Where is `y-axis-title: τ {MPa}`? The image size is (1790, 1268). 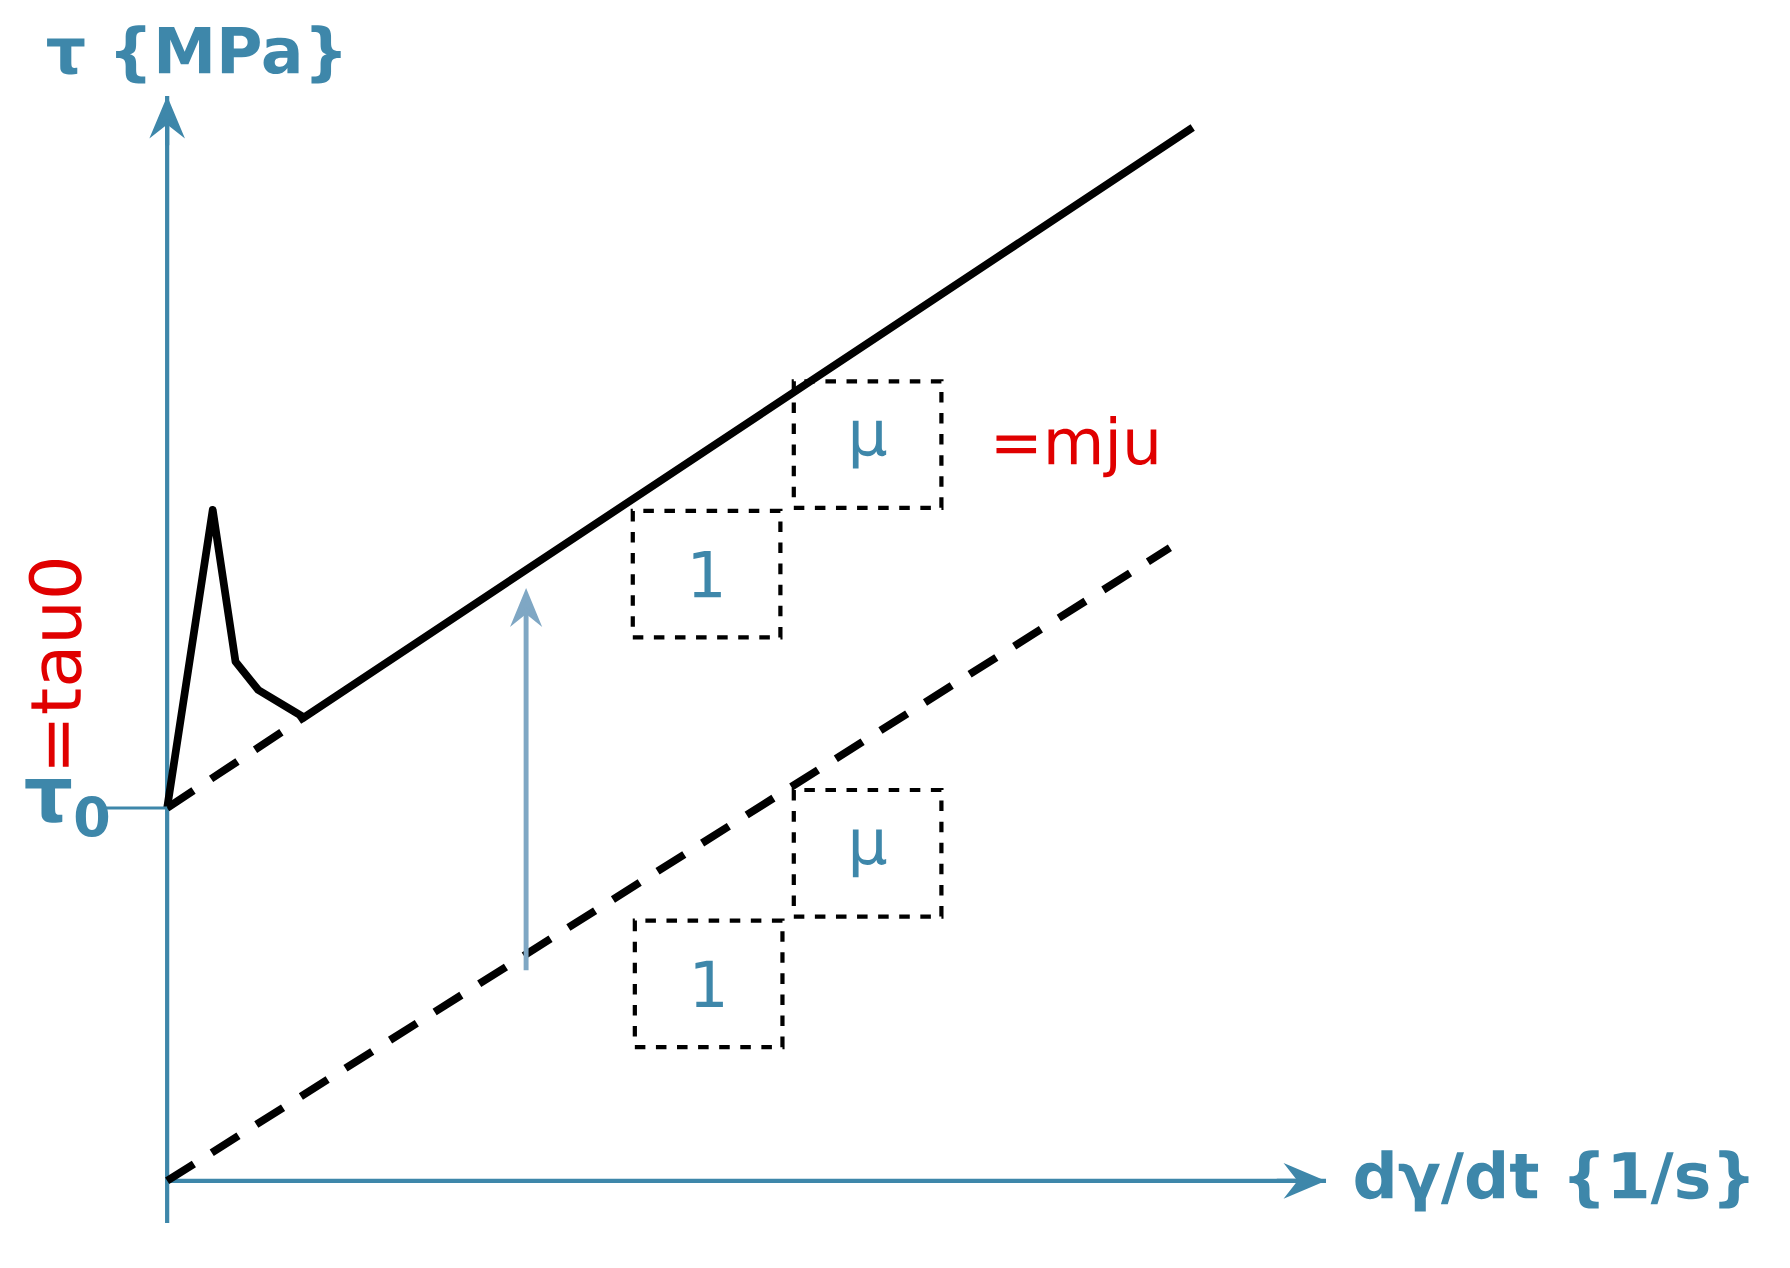 y-axis-title: τ {MPa} is located at coordinates (194, 54).